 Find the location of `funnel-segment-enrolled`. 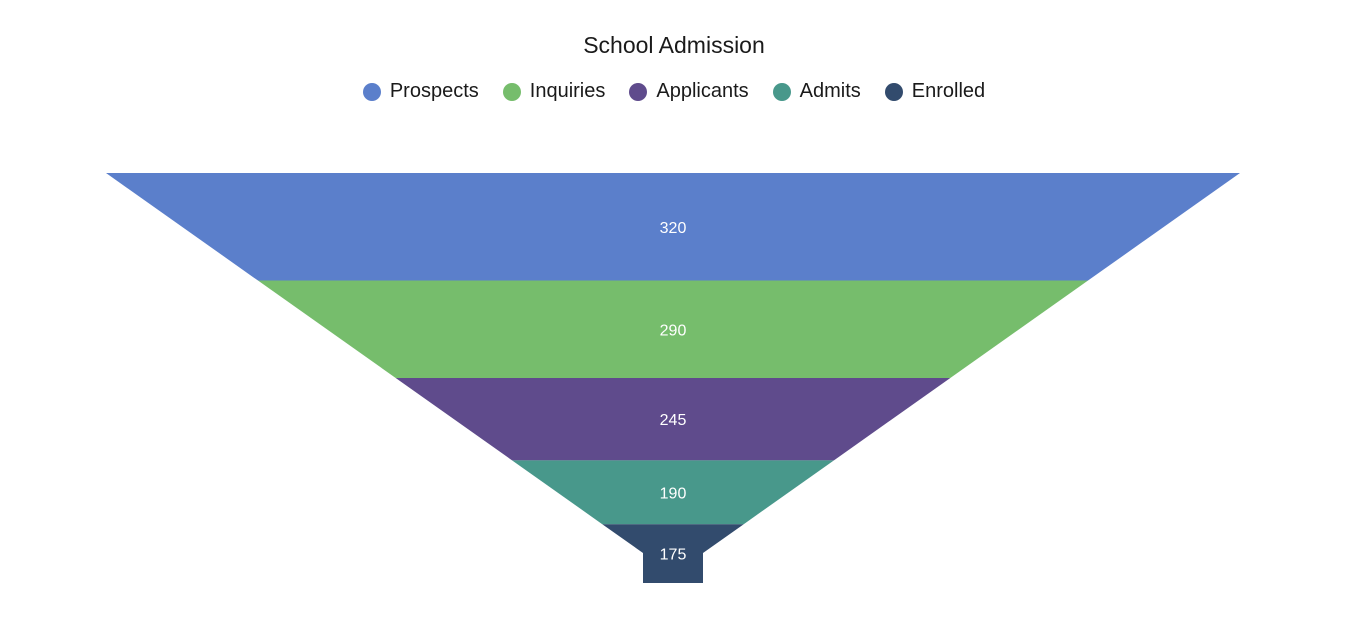

funnel-segment-enrolled is located at coordinates (673, 553).